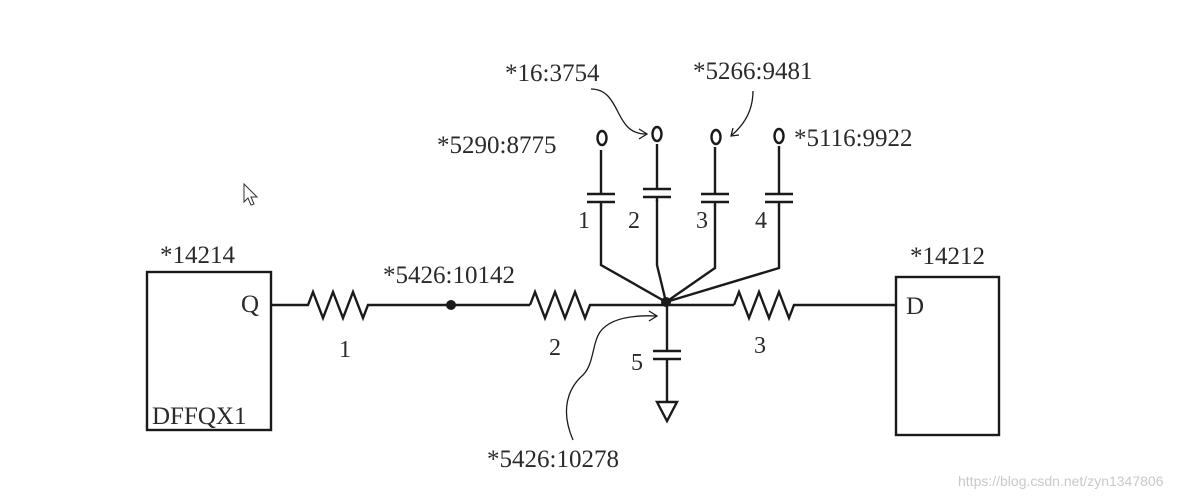  Describe the element at coordinates (814, 305) in the screenshot. I see `resistor-3-zigzag` at that location.